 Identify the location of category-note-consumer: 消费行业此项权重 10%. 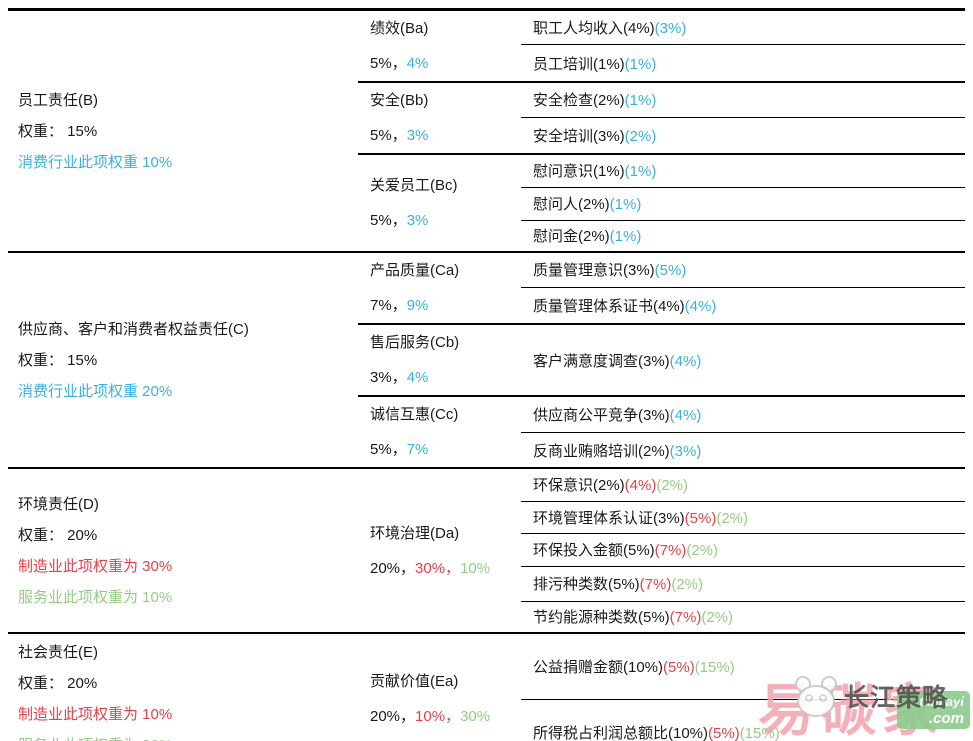
(95, 162).